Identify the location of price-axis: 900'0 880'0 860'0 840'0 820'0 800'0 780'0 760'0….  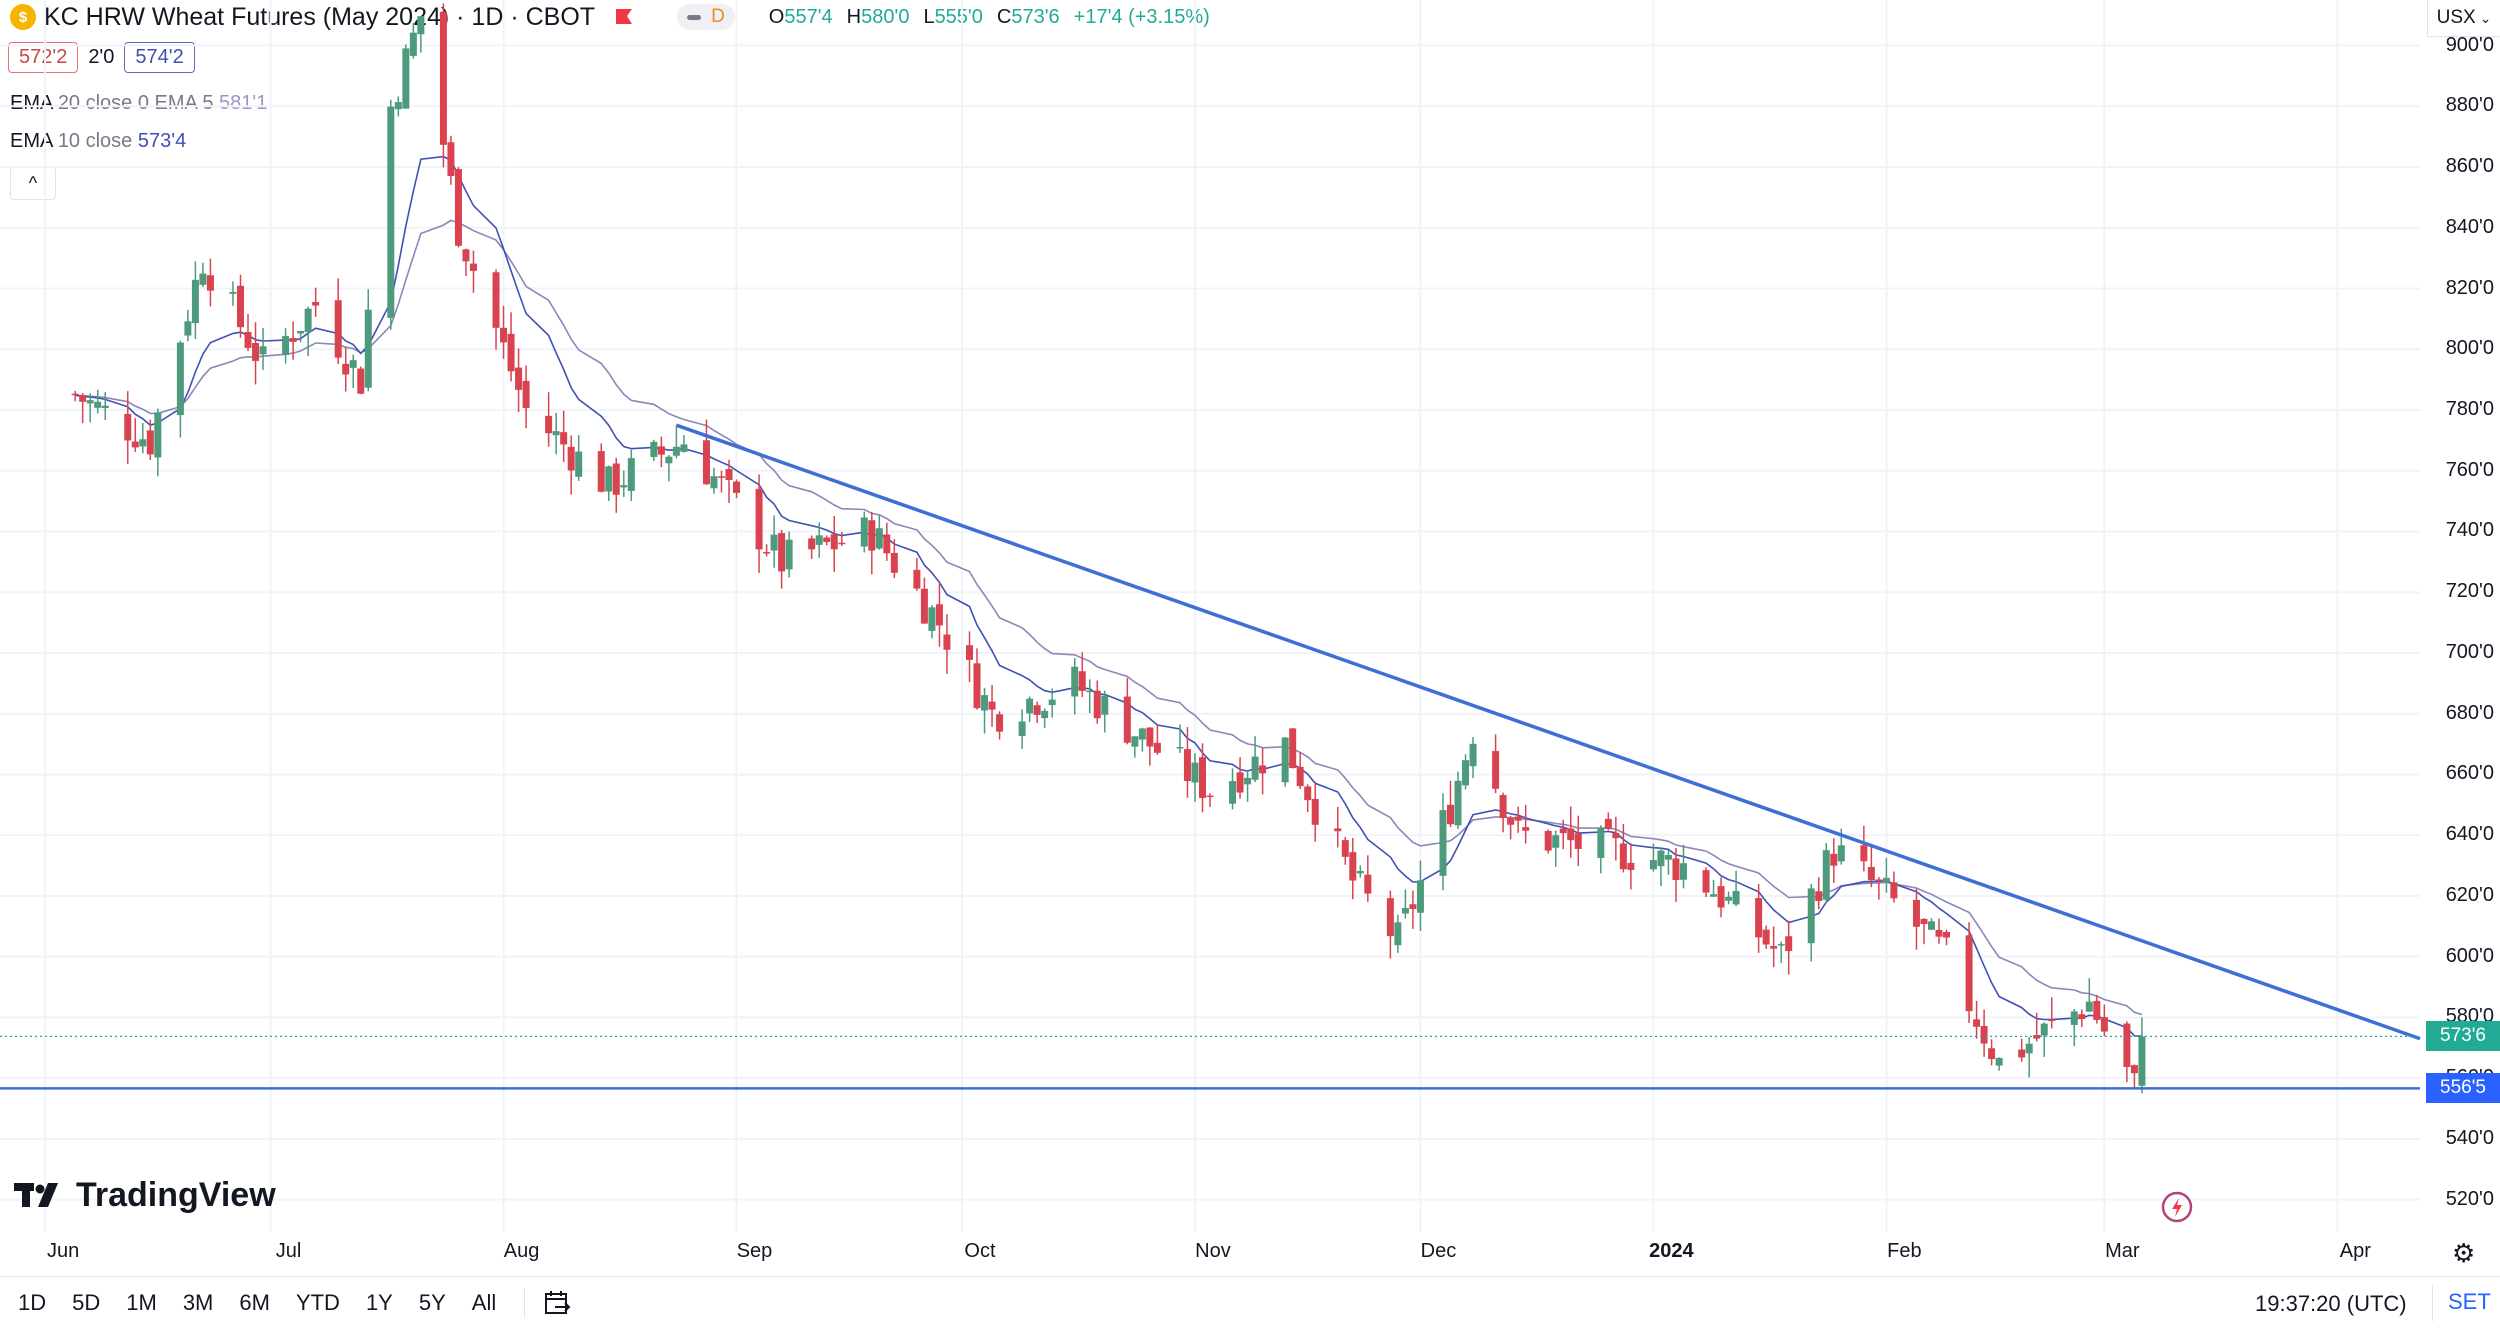
(2460, 620).